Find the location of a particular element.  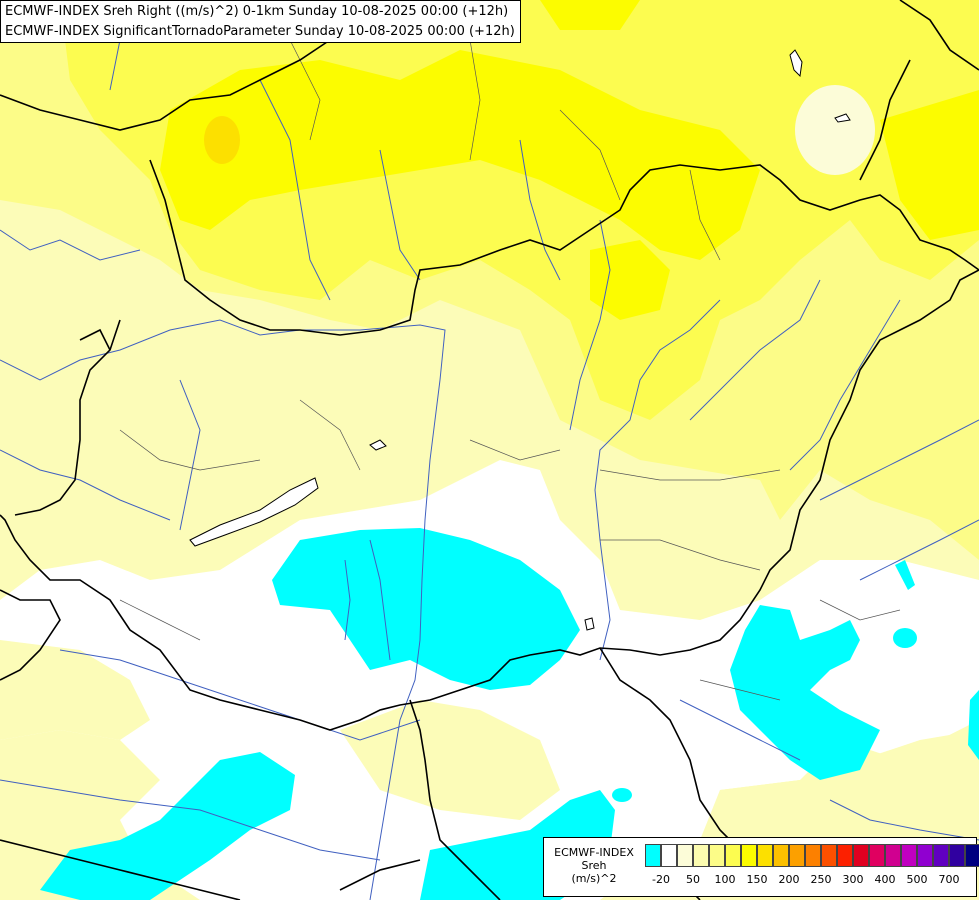

legend-tick-label: 700 is located at coordinates (949, 879).